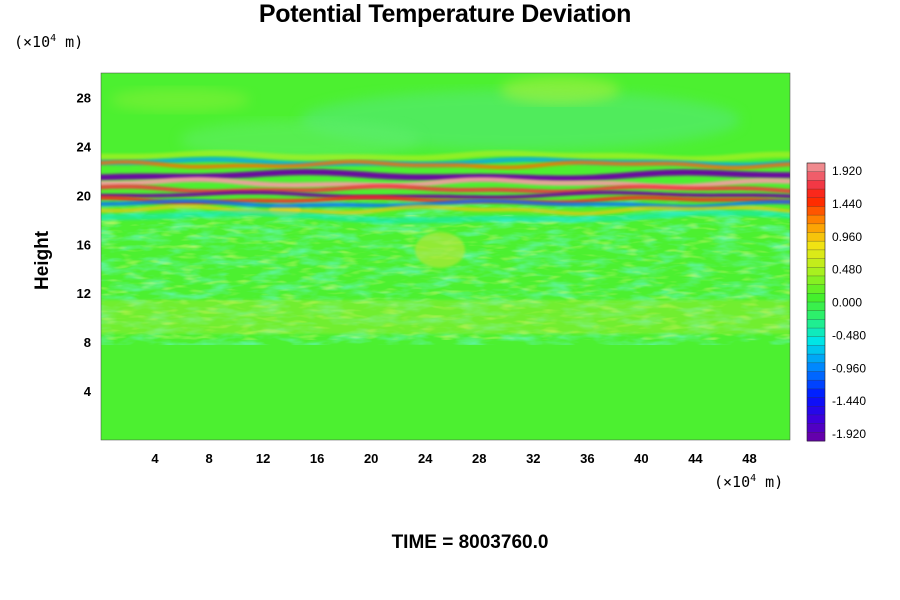  I want to click on band-lower-cyan, so click(445, 216).